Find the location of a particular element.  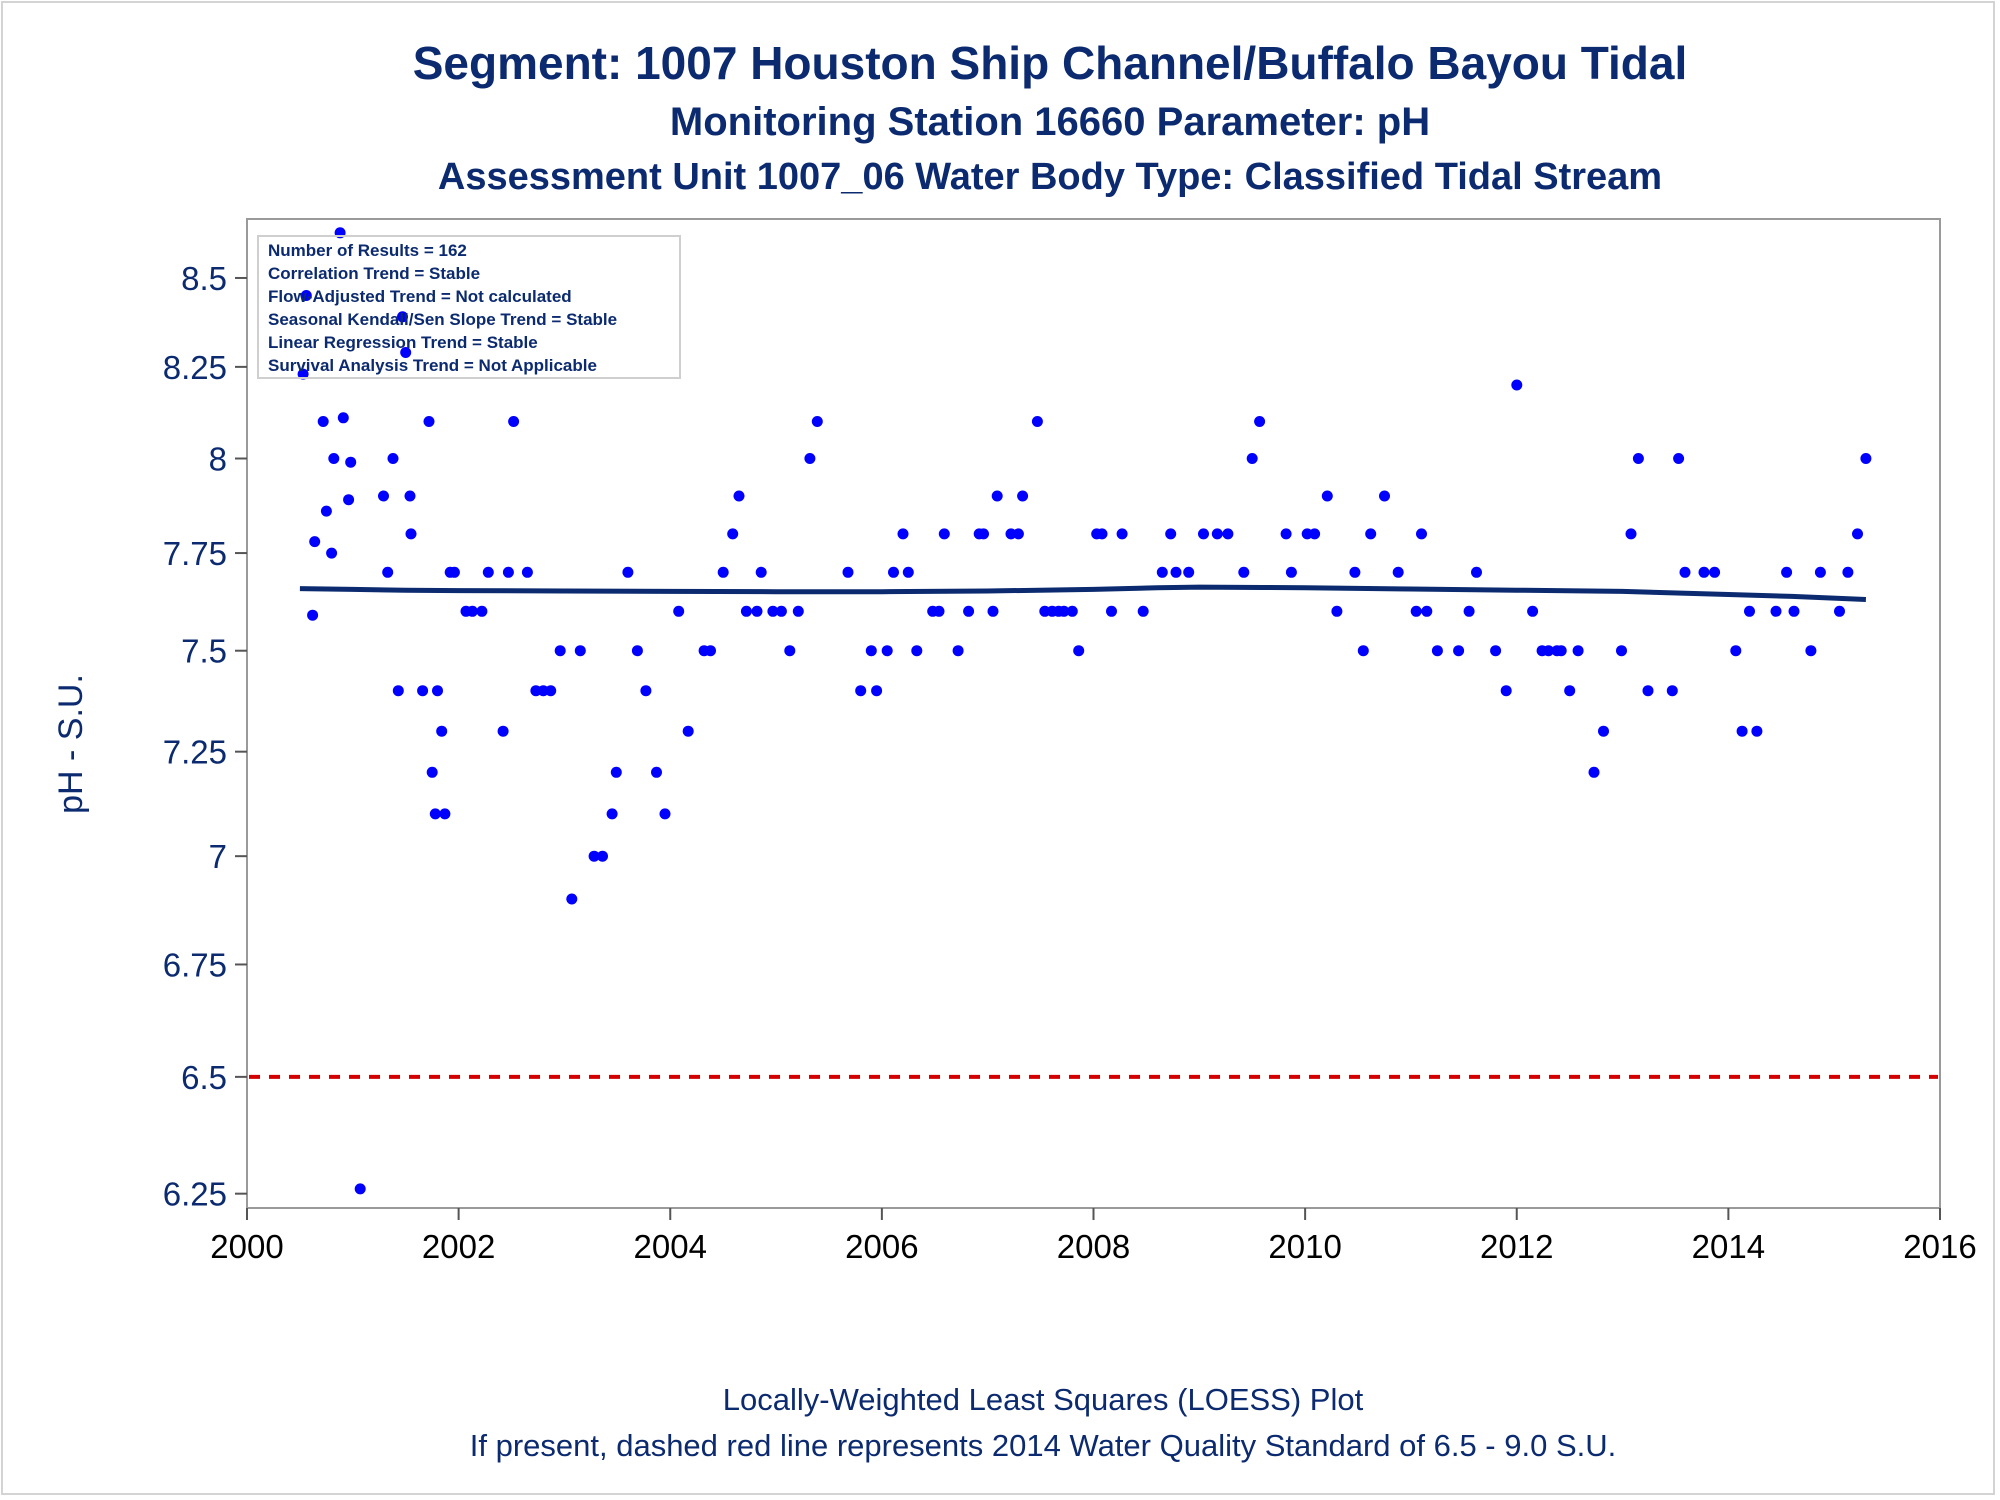

x-tick-label: 2014 is located at coordinates (1728, 1246).